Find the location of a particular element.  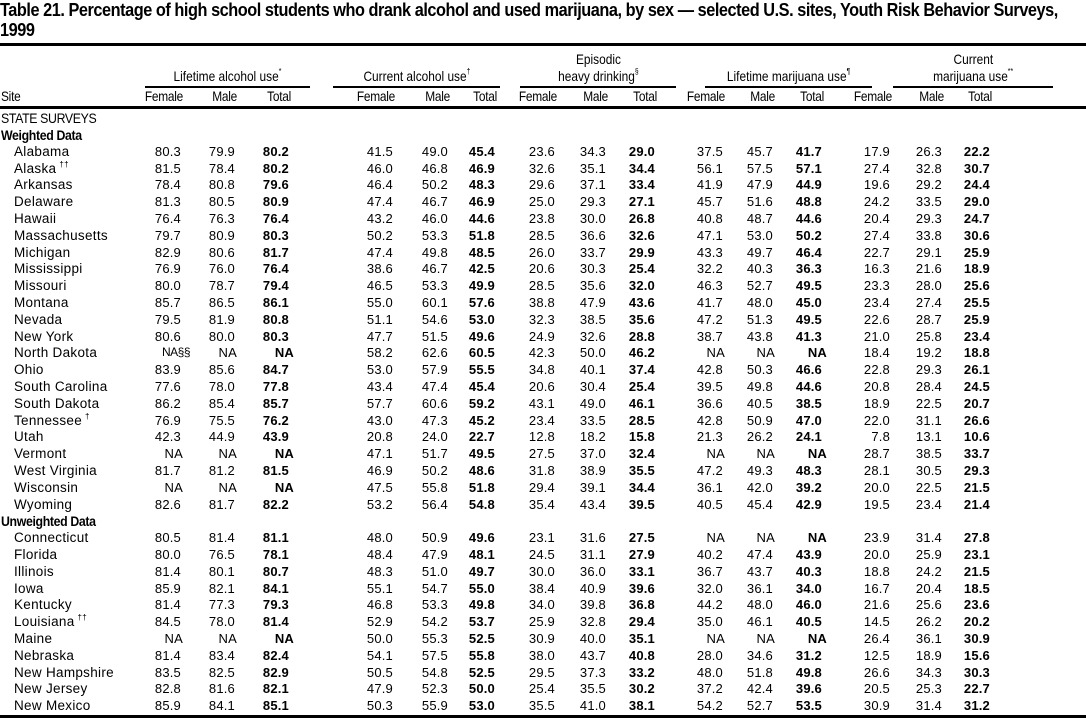

value-cell: 25.9 is located at coordinates (541, 622).